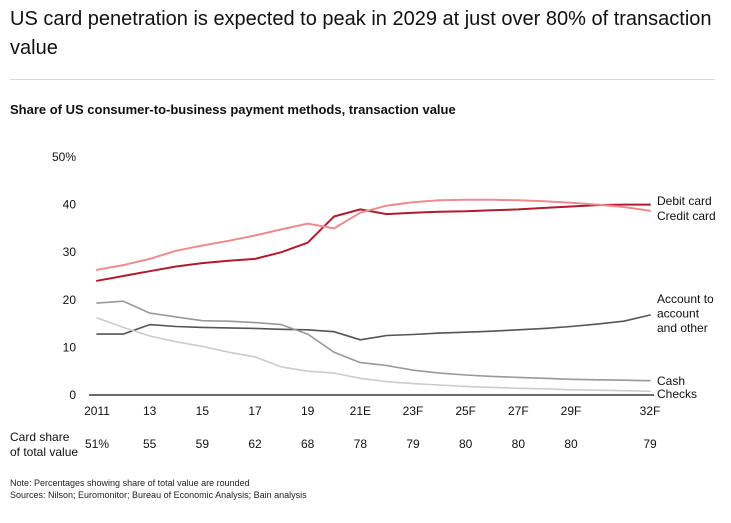 Image resolution: width=731 pixels, height=523 pixels. What do you see at coordinates (70, 252) in the screenshot?
I see `y-tick-label: 30` at bounding box center [70, 252].